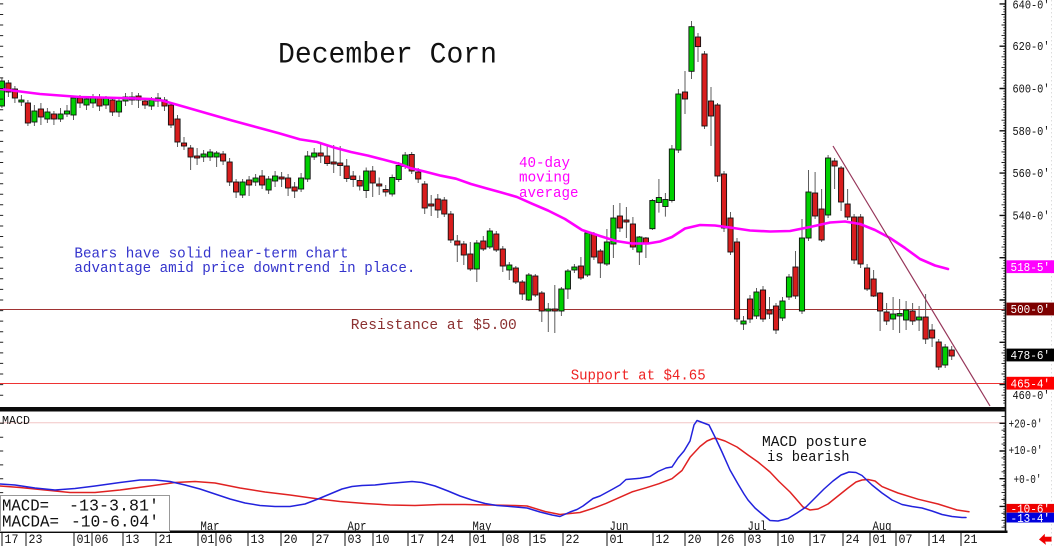 The width and height of the screenshot is (1054, 551). I want to click on svg-text: Apr, so click(357, 526).